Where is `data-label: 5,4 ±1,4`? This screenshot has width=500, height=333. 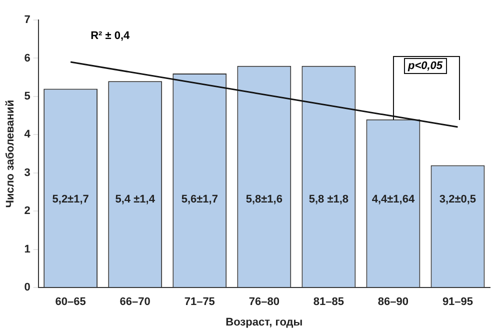
data-label: 5,4 ±1,4 is located at coordinates (135, 200).